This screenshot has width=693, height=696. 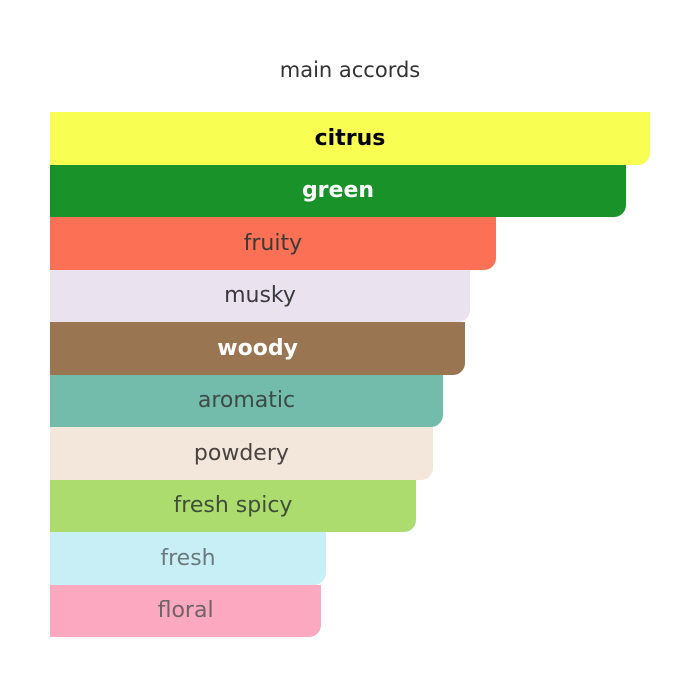 I want to click on bar-citrus: citrus, so click(x=350, y=138).